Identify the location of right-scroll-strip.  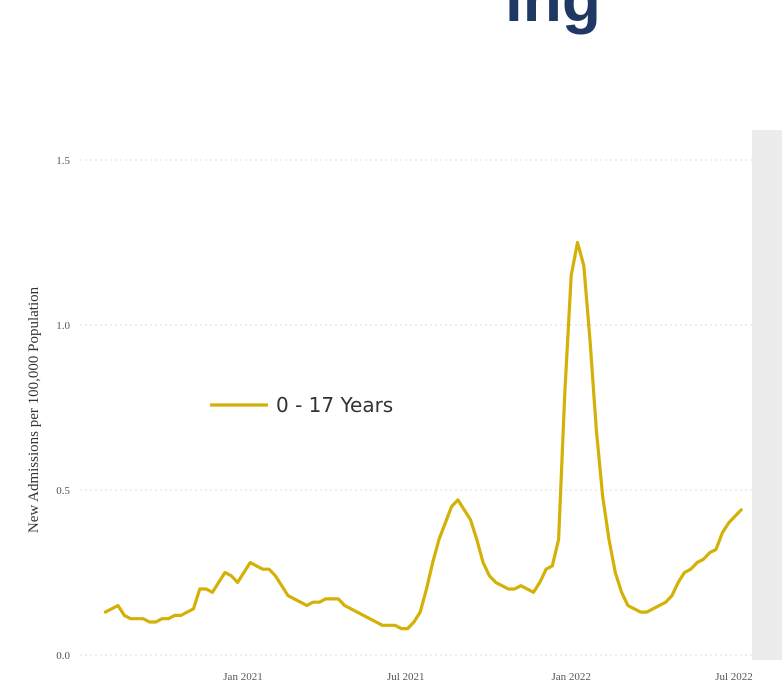
(767, 395).